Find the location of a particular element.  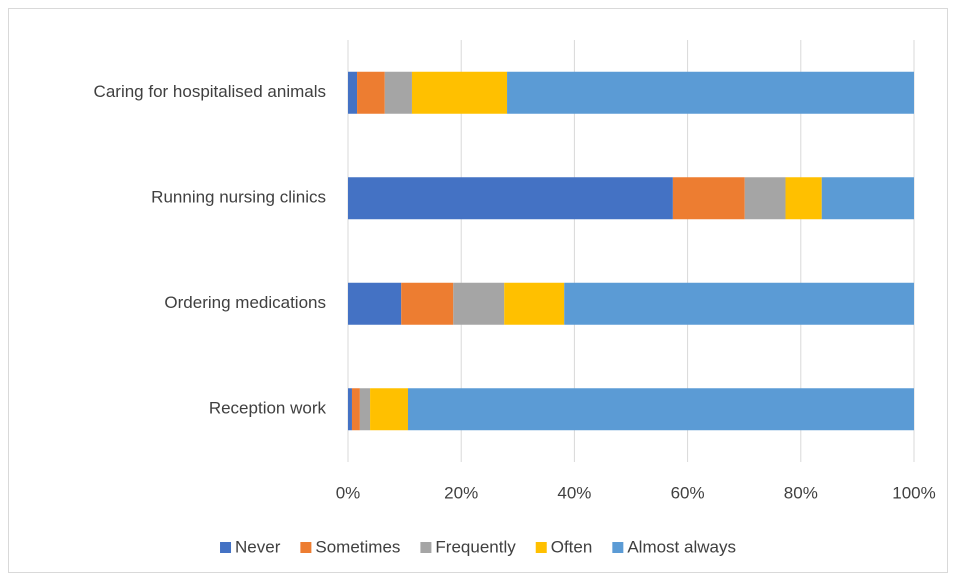

y-tick-label: Caring for hospitalised animals is located at coordinates (210, 91).